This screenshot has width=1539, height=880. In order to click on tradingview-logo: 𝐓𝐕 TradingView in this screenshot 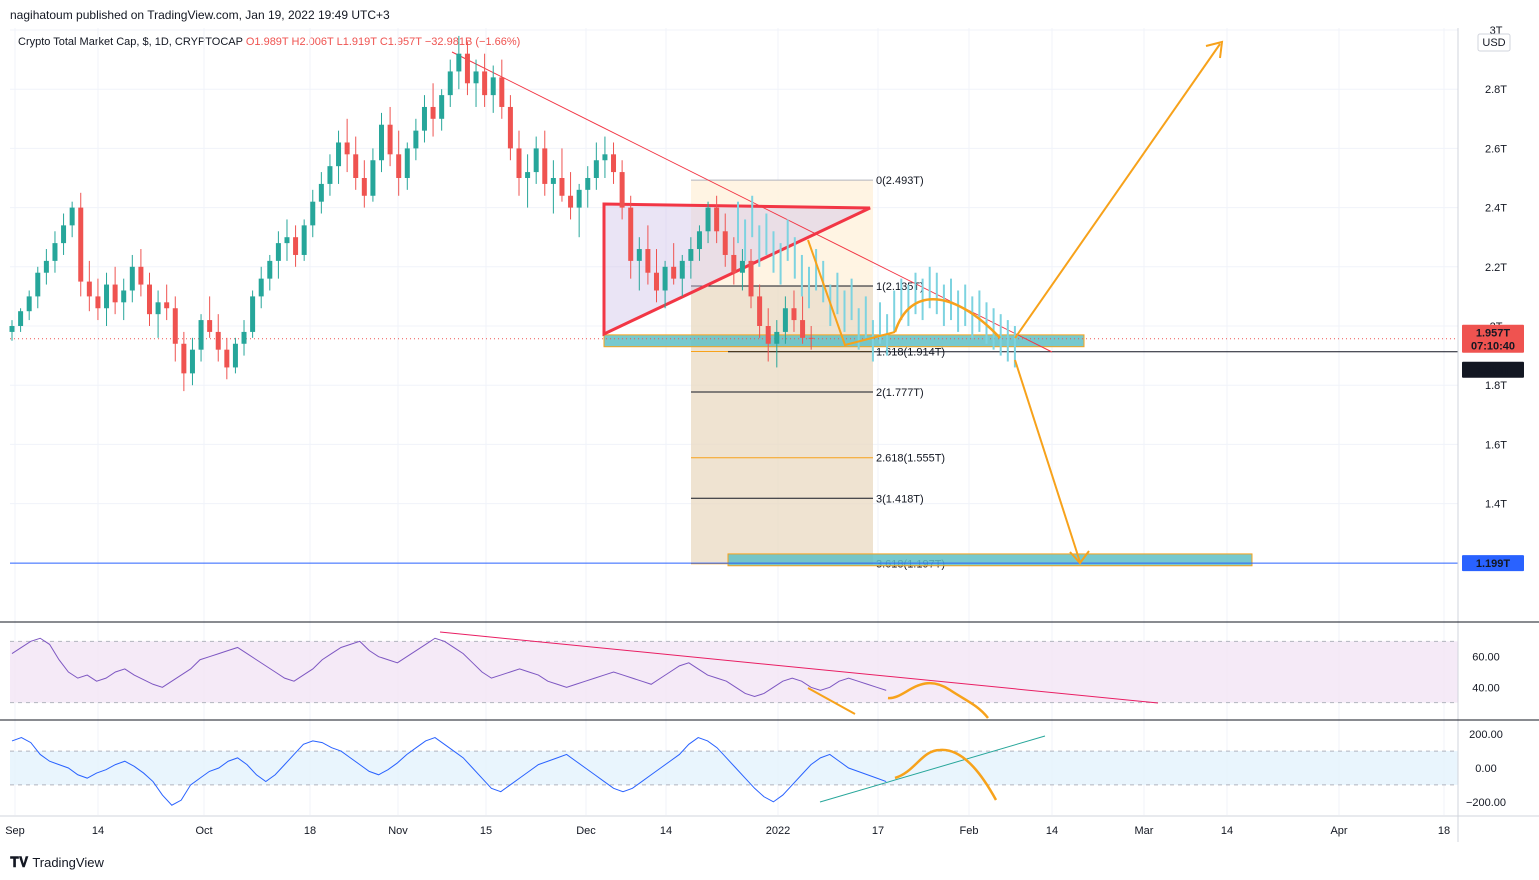, I will do `click(57, 862)`.